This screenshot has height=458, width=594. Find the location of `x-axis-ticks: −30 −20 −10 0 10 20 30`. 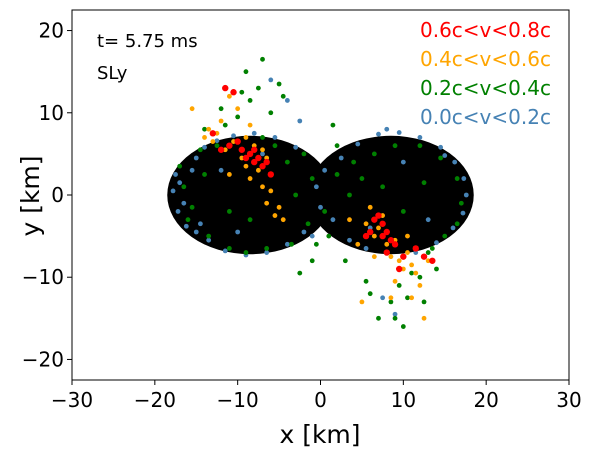

x-axis-ticks: −30 −20 −10 0 10 20 30 is located at coordinates (316, 396).